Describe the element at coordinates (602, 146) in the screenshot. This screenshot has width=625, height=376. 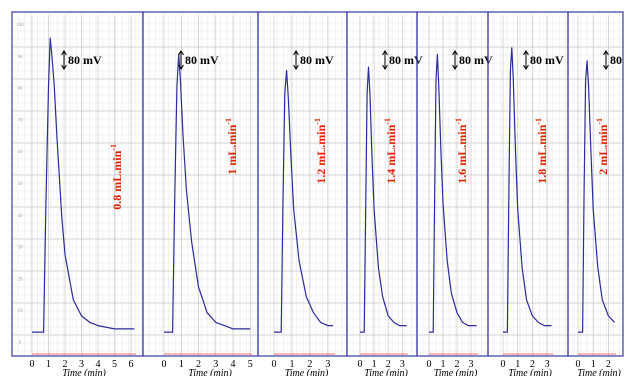
I see `flow-rate-label: 2 mL.min-1` at that location.